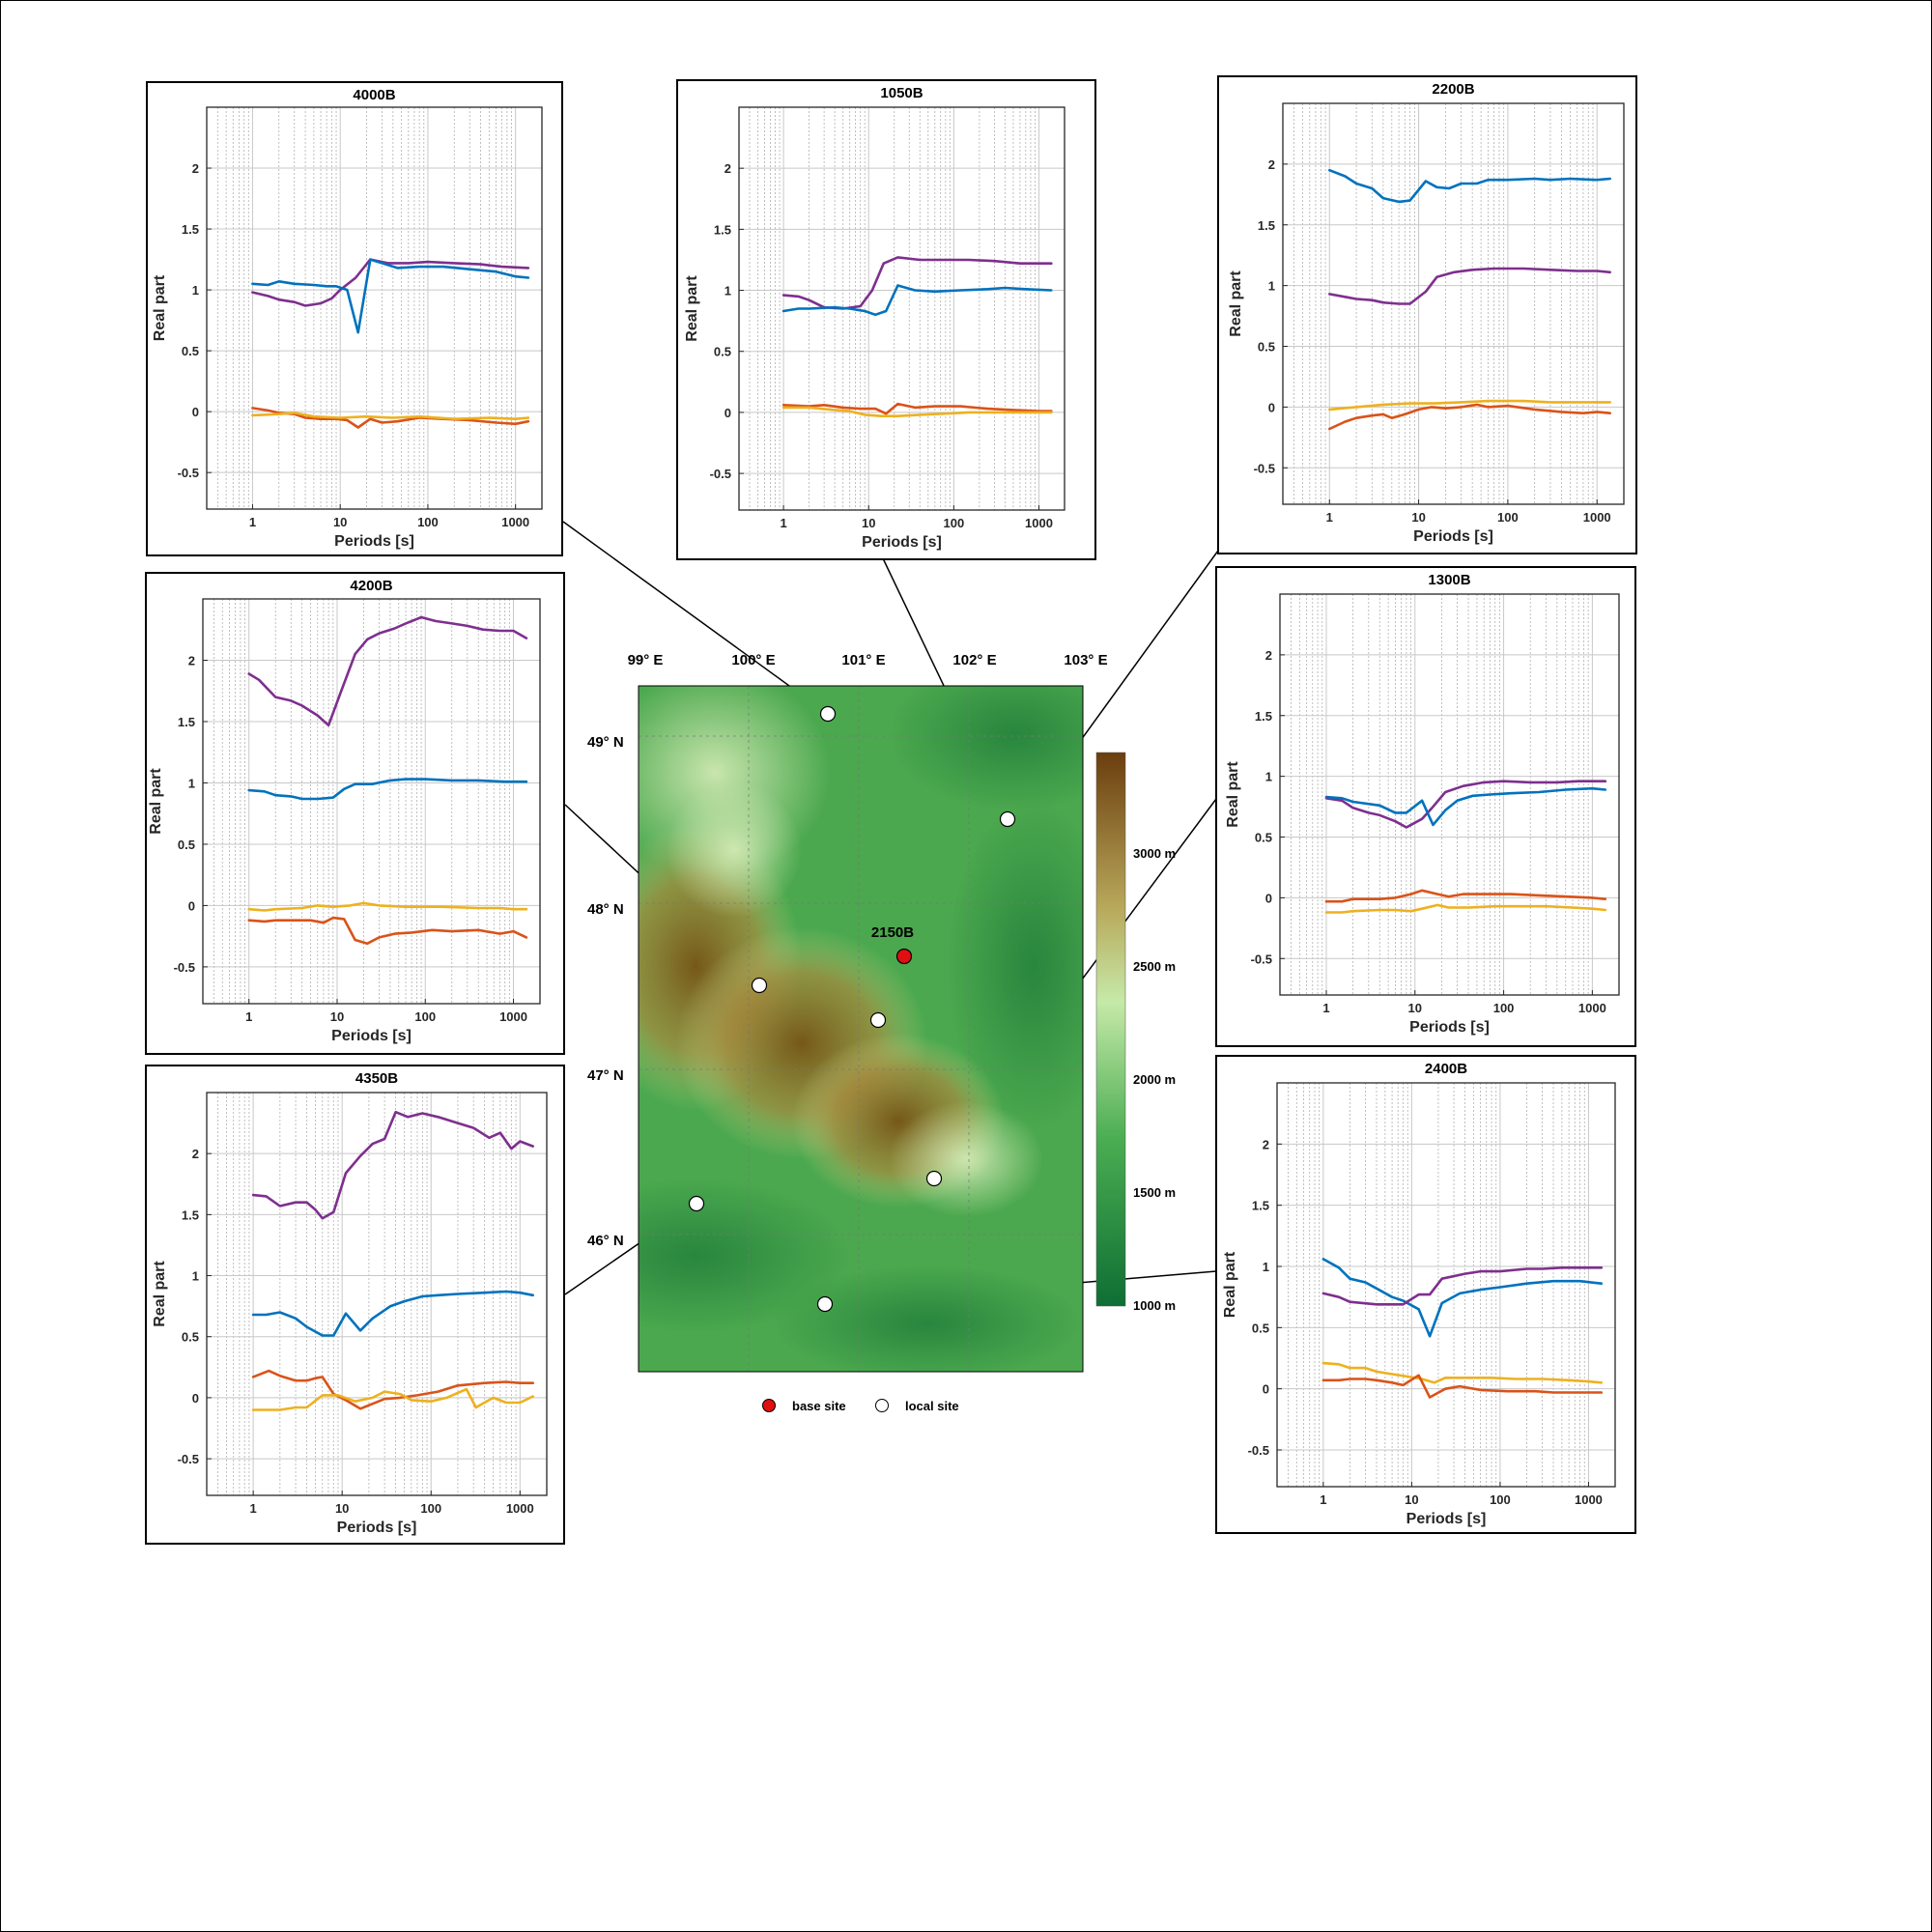 Image resolution: width=1932 pixels, height=1932 pixels. Describe the element at coordinates (387, 671) in the screenshot. I see `series-line-purple` at that location.